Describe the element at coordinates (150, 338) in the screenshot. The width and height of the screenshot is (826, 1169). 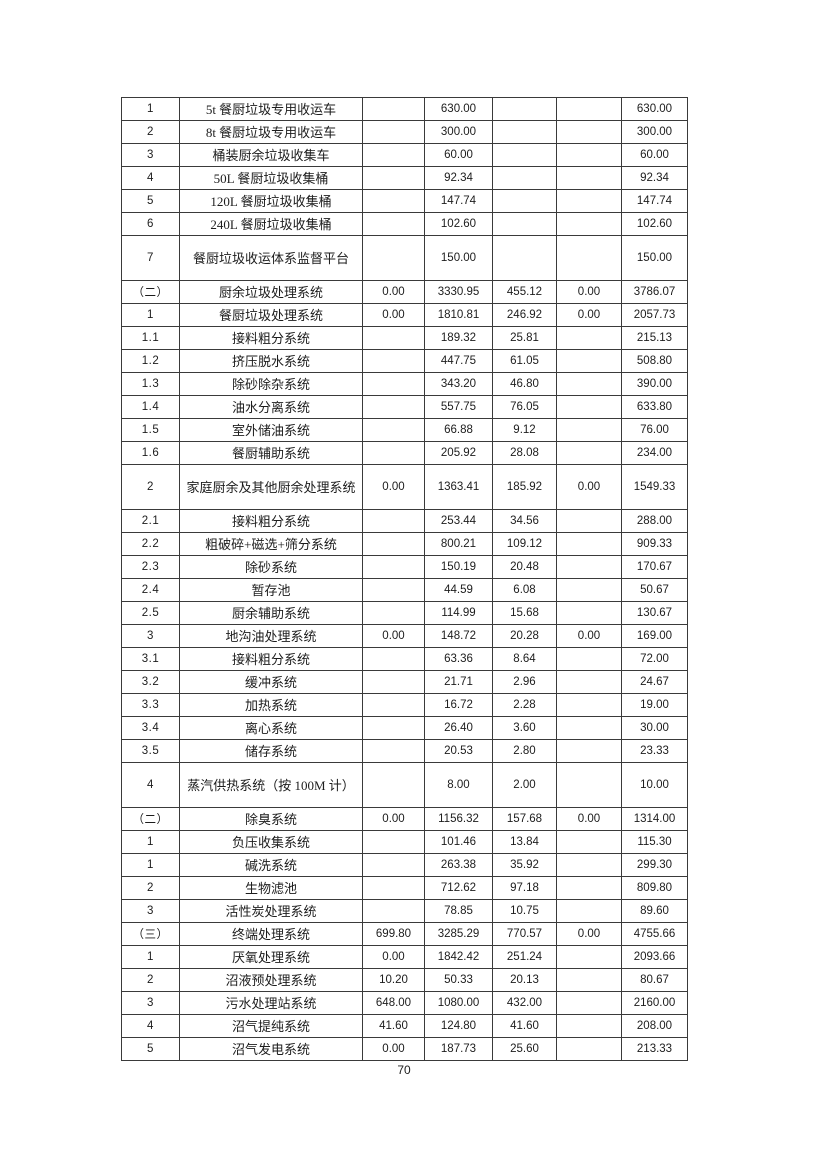
I see `row-number-cell: 1.1` at that location.